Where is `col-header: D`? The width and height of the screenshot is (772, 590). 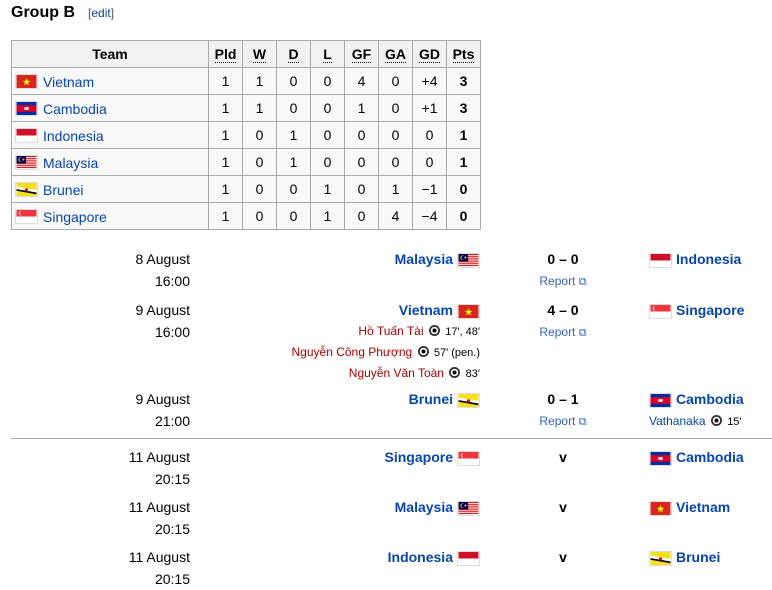
col-header: D is located at coordinates (293, 54).